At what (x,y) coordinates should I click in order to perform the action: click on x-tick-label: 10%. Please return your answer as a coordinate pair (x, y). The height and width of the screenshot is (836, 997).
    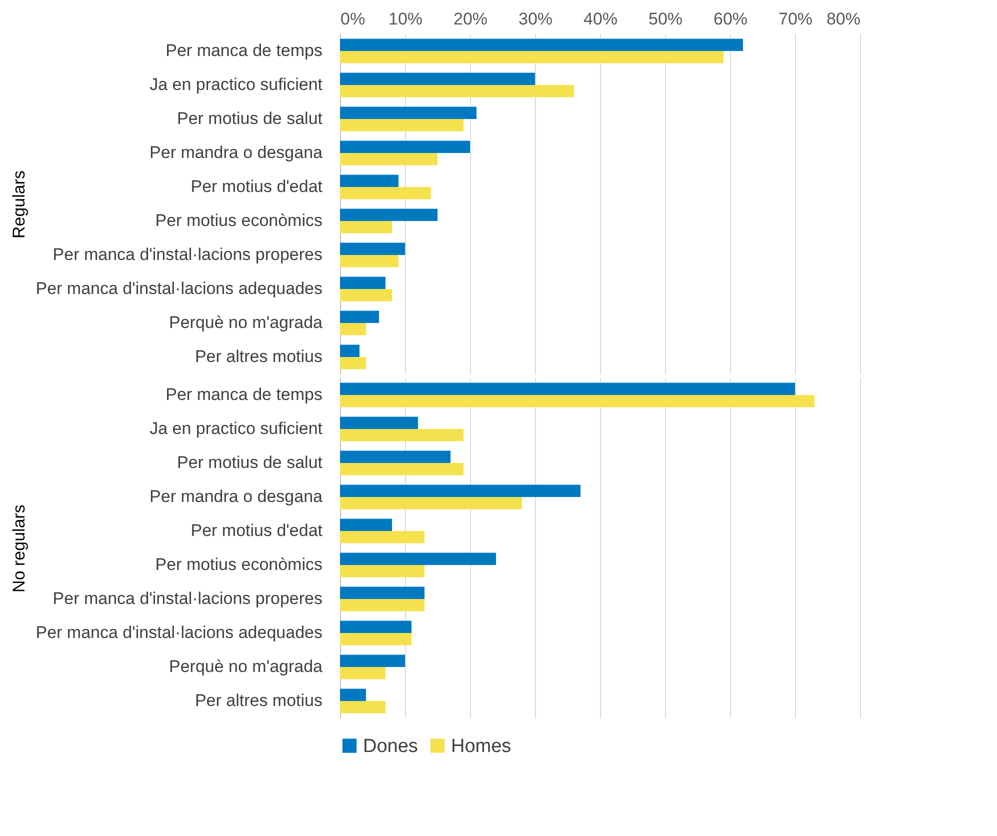
    Looking at the image, I should click on (405, 19).